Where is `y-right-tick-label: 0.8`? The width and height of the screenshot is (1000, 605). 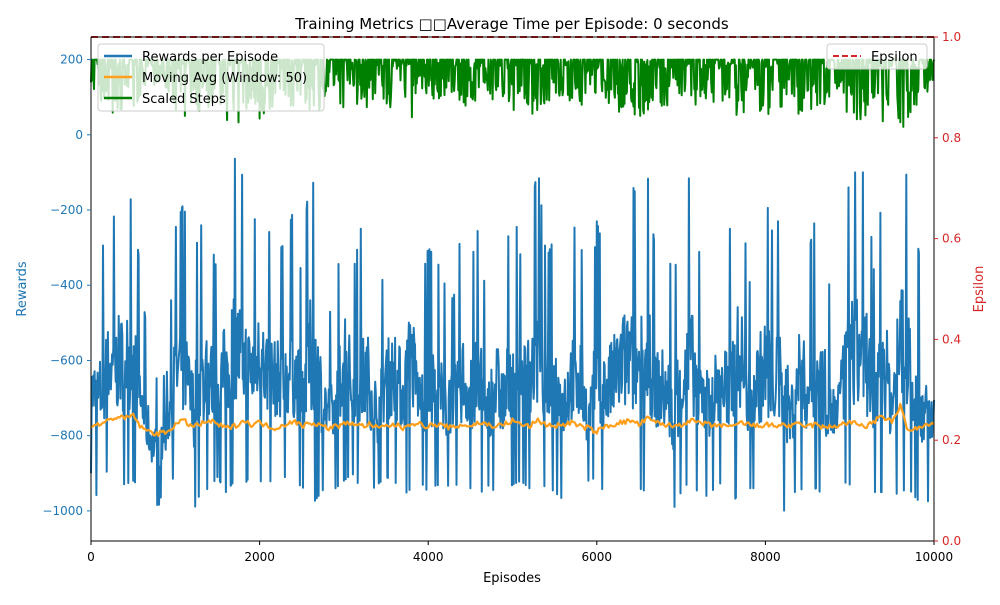 y-right-tick-label: 0.8 is located at coordinates (951, 138).